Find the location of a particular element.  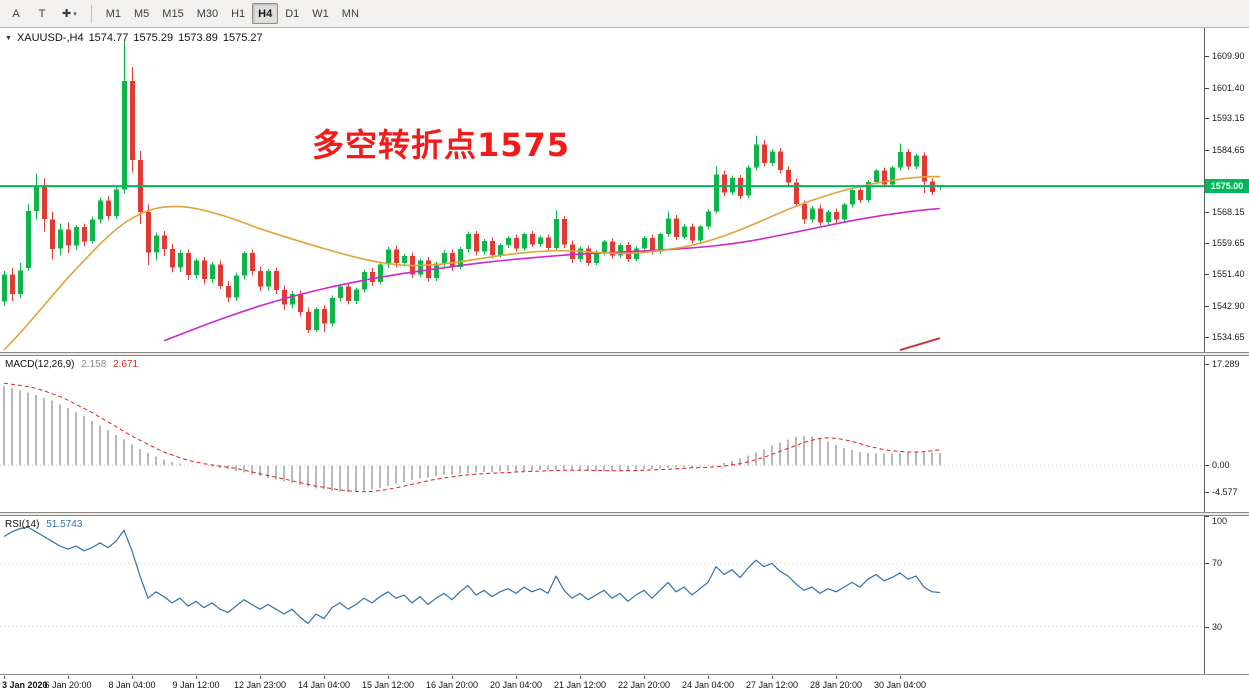

time-axis-label: 9 Jan 12:00 is located at coordinates (196, 685).